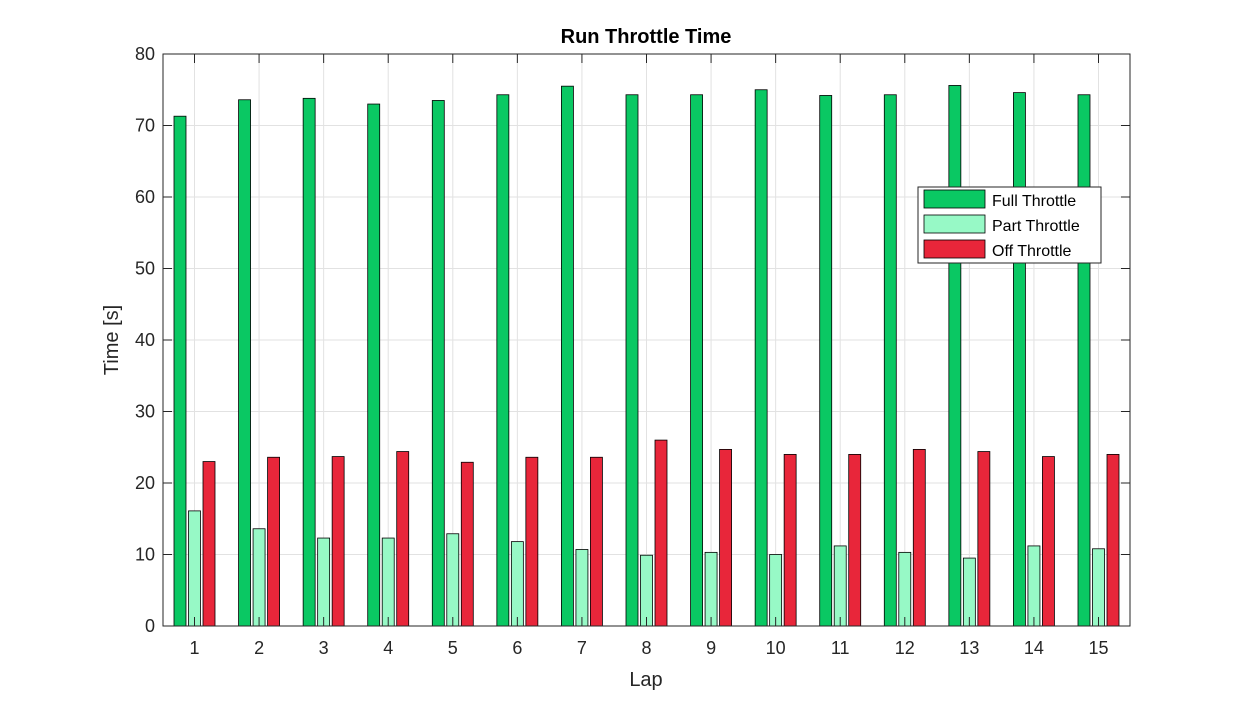 The image size is (1250, 703). Describe the element at coordinates (145, 269) in the screenshot. I see `y-tick-label: 50` at that location.